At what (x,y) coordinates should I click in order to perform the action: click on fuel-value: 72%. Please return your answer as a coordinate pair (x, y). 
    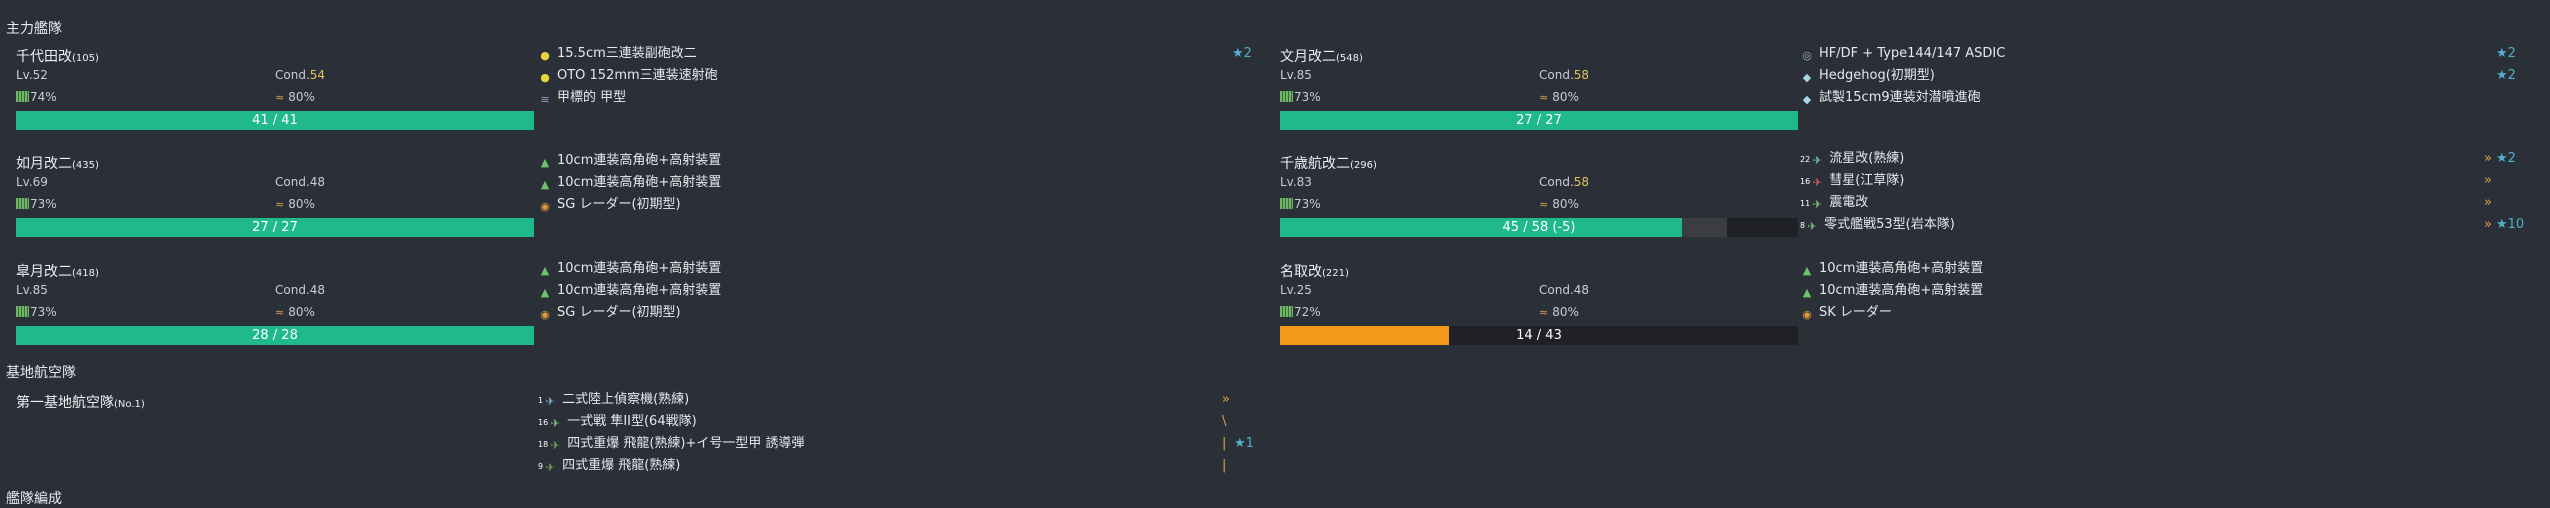
    Looking at the image, I should click on (1307, 312).